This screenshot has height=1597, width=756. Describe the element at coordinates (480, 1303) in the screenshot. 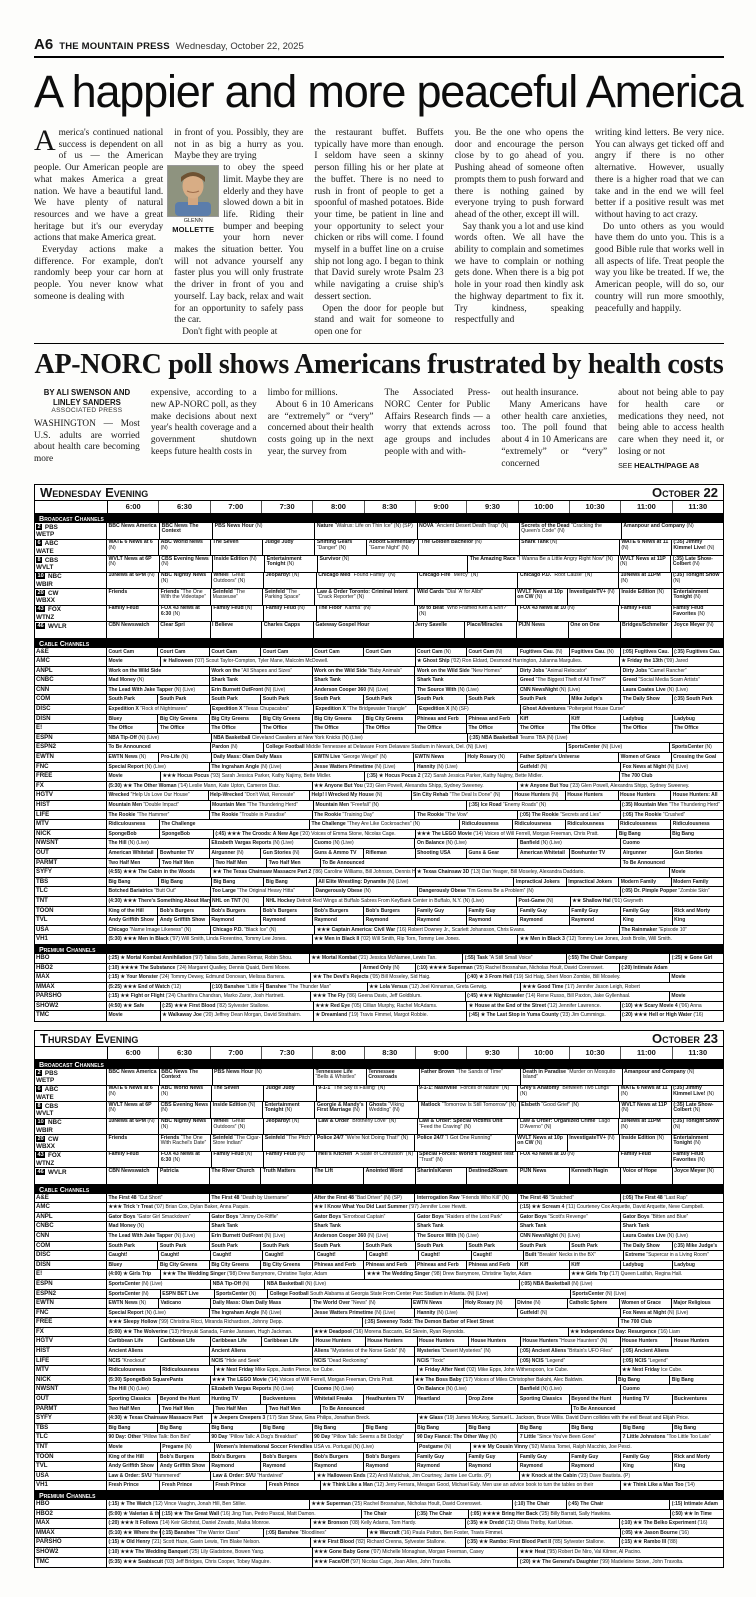

I see `program-title: Holy Rosary` at that location.